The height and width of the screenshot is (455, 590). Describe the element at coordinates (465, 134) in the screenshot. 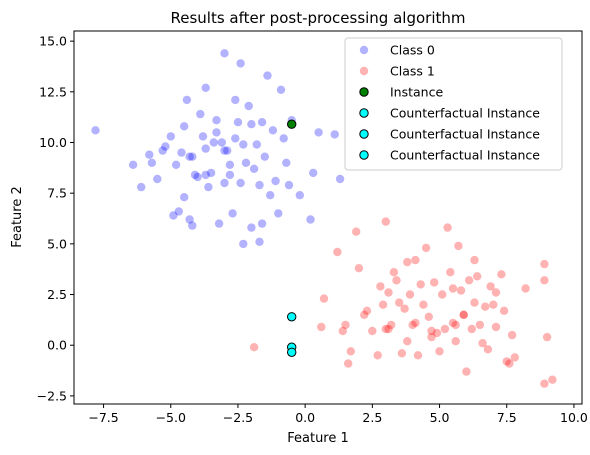

I see `legend-label-4: Counterfactual Instance` at that location.